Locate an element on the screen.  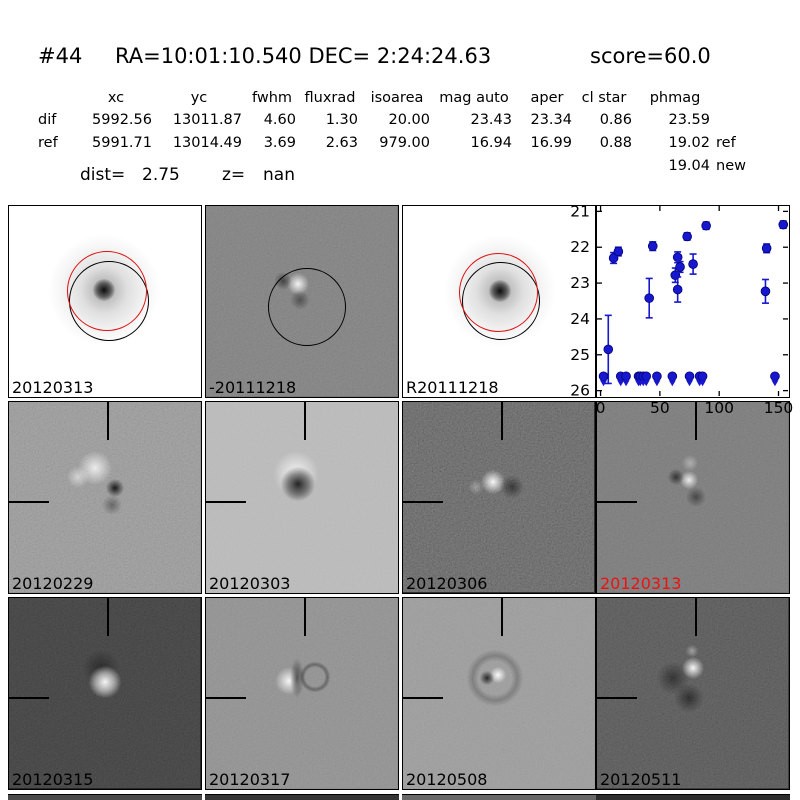
cutout-panel-20120315: 20120315 is located at coordinates (105, 693).